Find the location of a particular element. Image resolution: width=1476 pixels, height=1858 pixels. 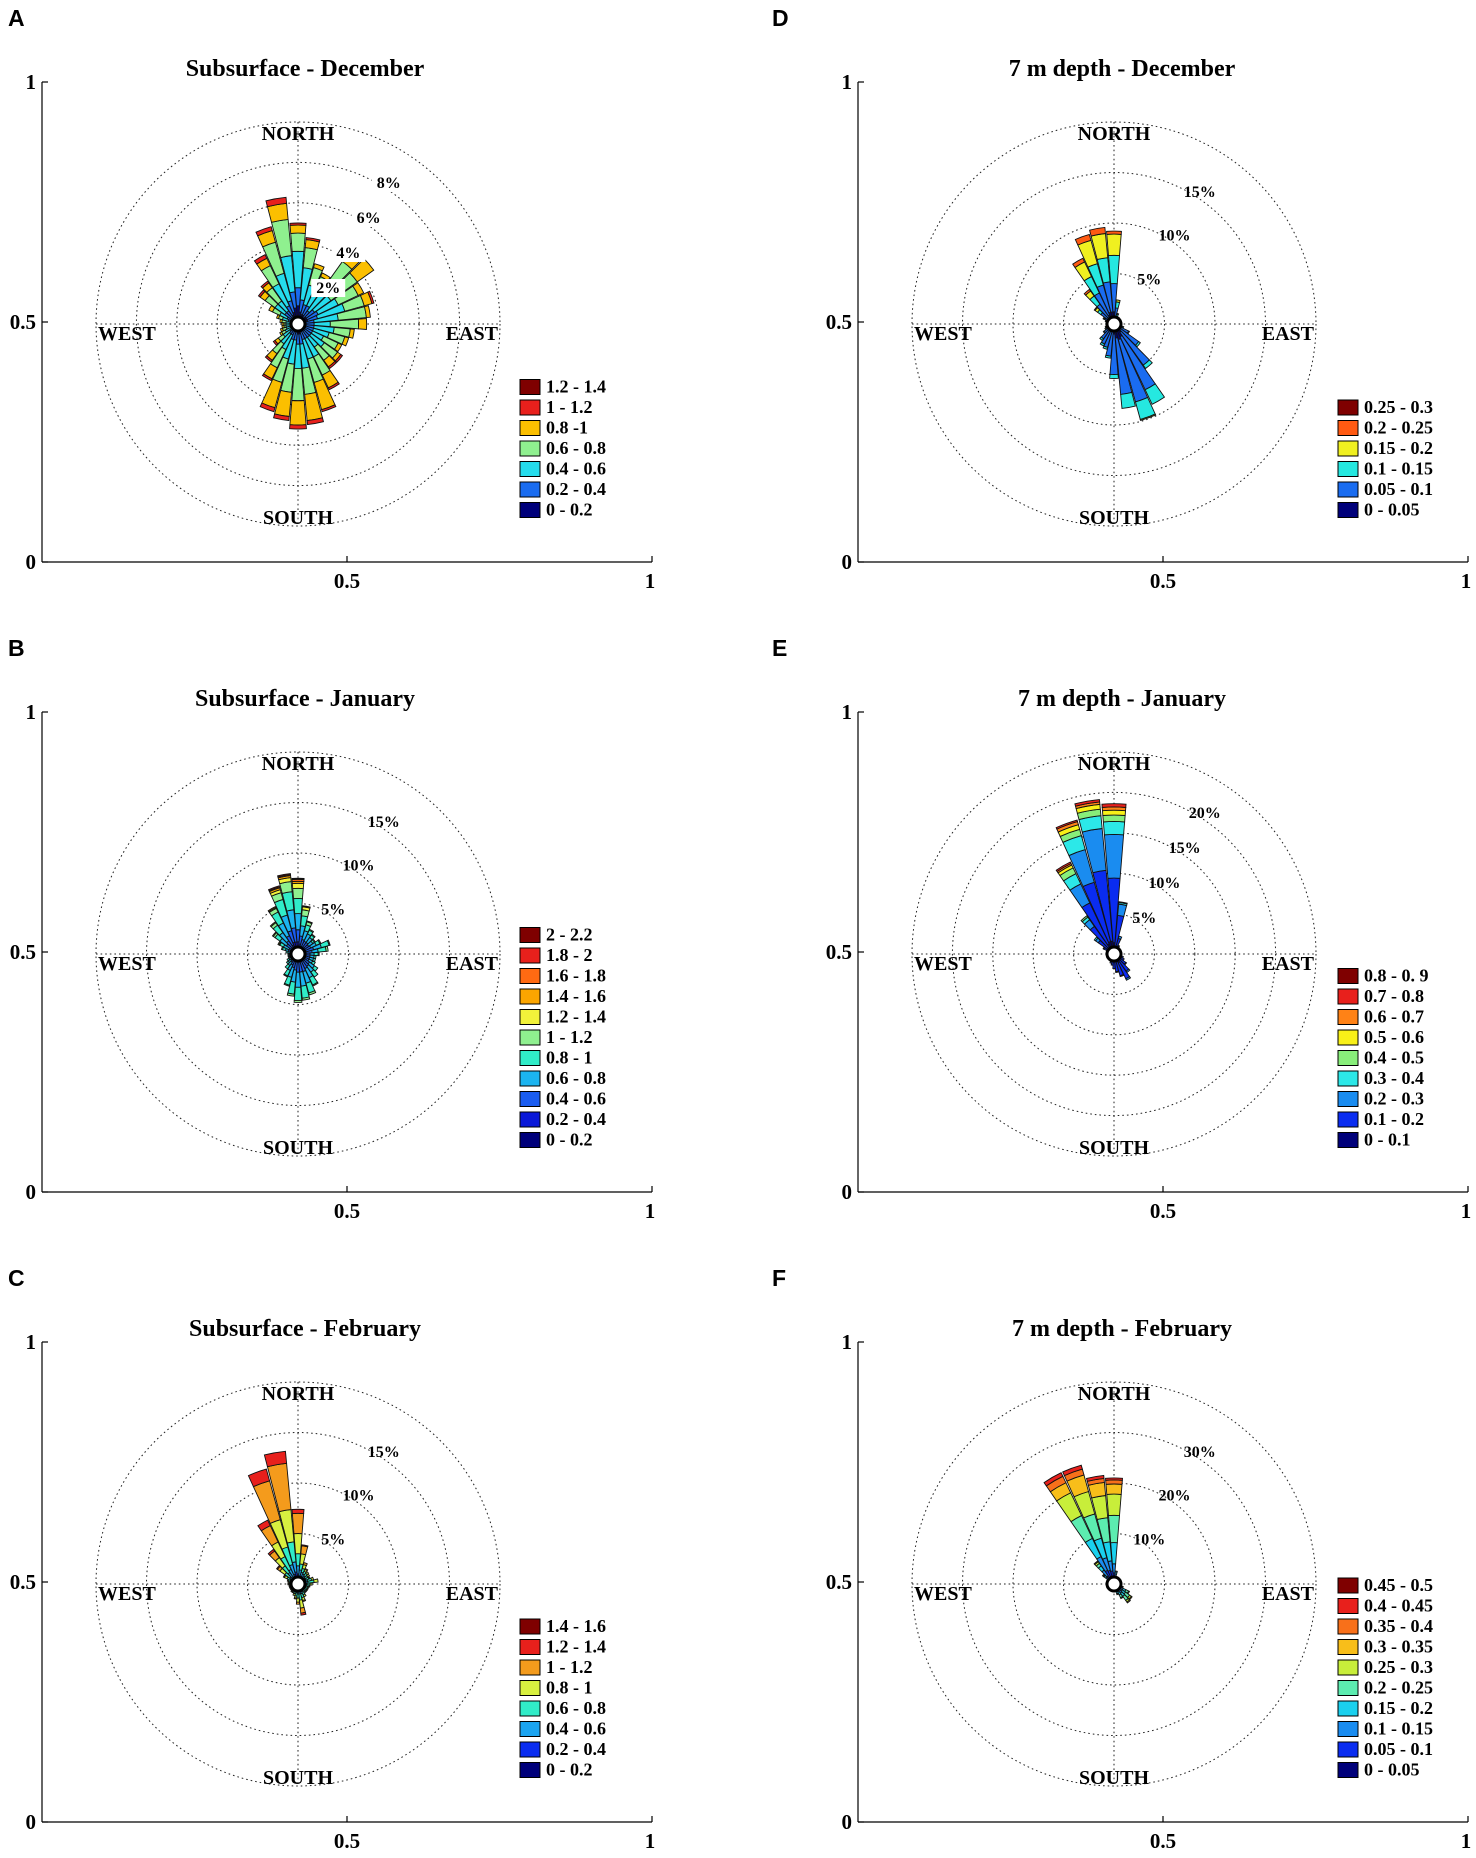

chart-title: 7 m depth - December is located at coordinates (1122, 69).